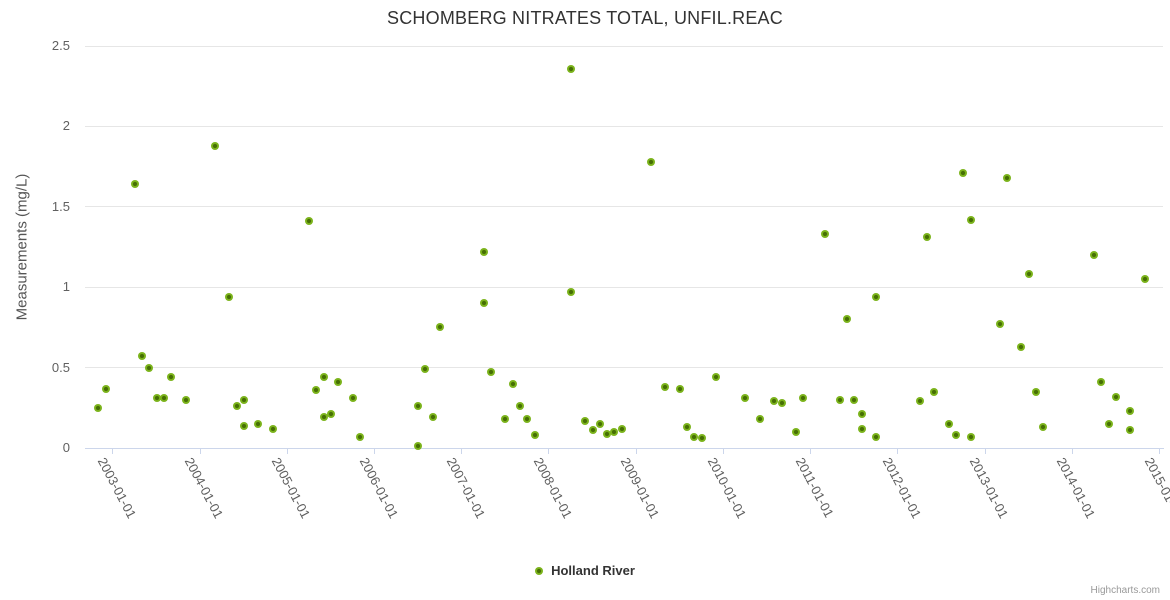 The width and height of the screenshot is (1170, 600). Describe the element at coordinates (66, 126) in the screenshot. I see `y-axis-tick-label: 2` at that location.